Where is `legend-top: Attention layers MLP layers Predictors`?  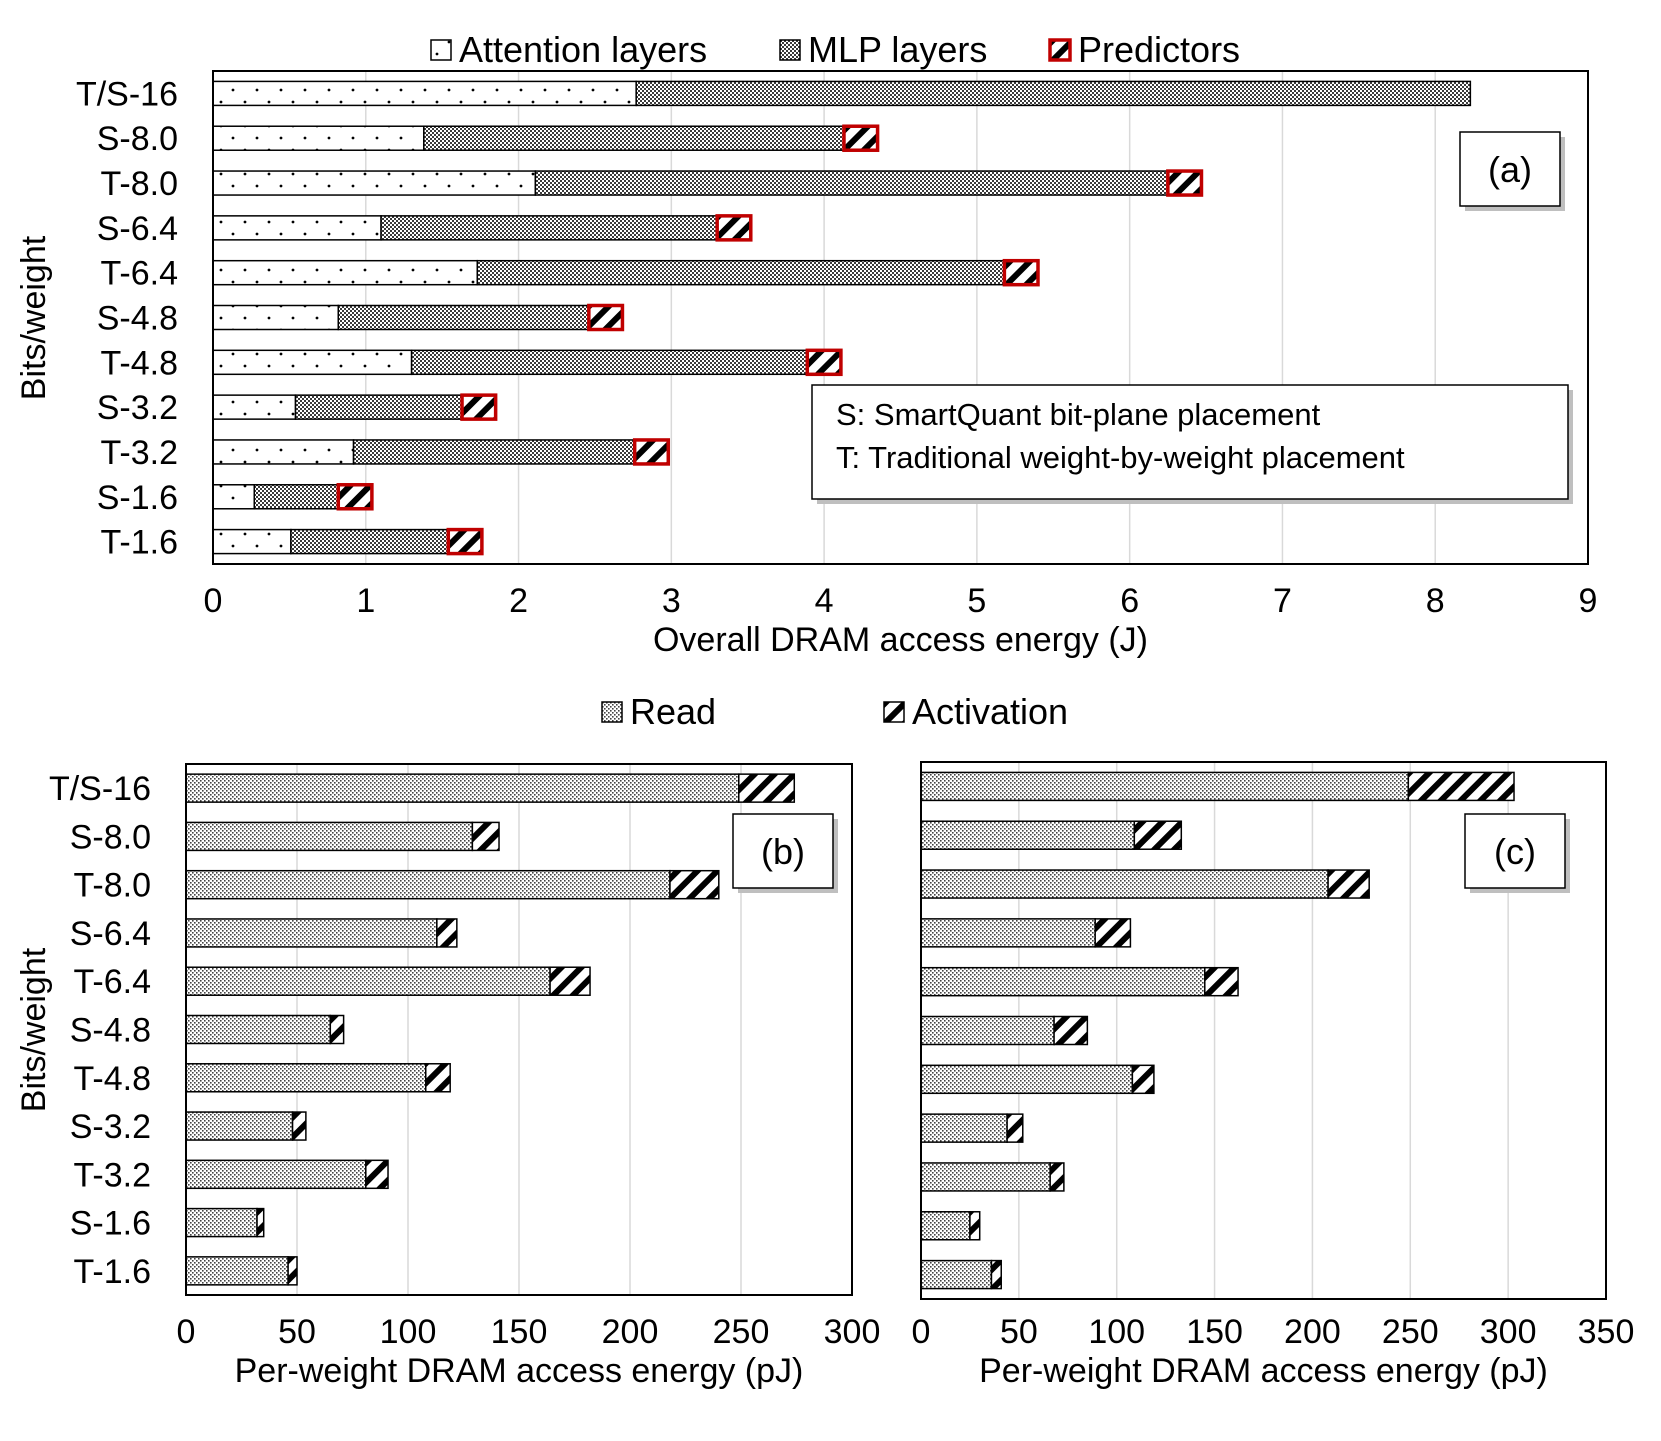 legend-top: Attention layers MLP layers Predictors is located at coordinates (835, 49).